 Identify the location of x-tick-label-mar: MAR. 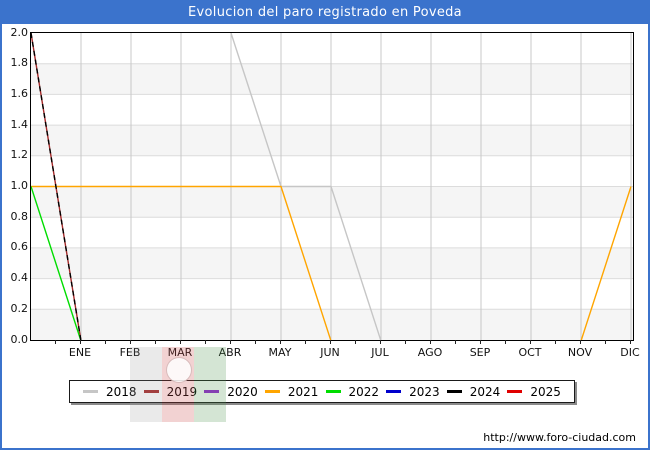
(180, 352).